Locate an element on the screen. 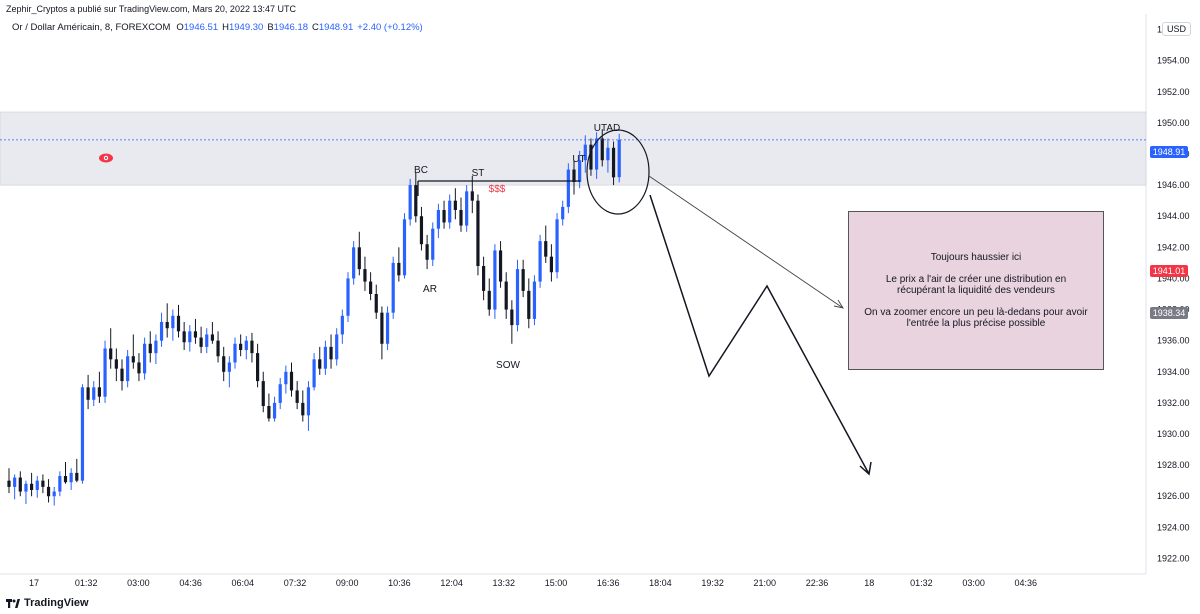  close-label: C is located at coordinates (315, 27).